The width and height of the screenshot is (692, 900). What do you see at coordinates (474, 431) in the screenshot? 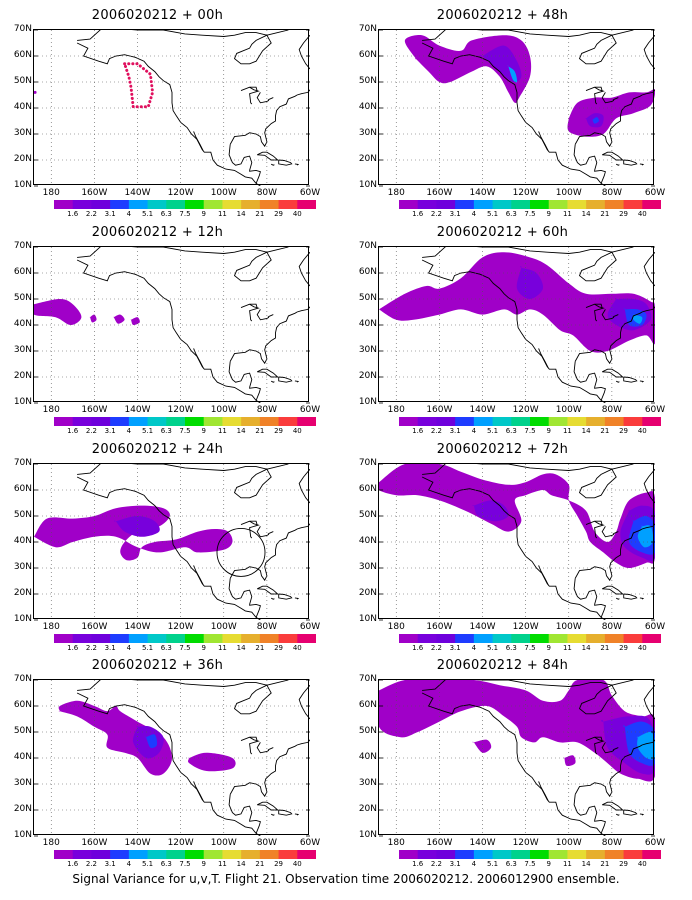
I see `colorbar-label: 4` at bounding box center [474, 431].